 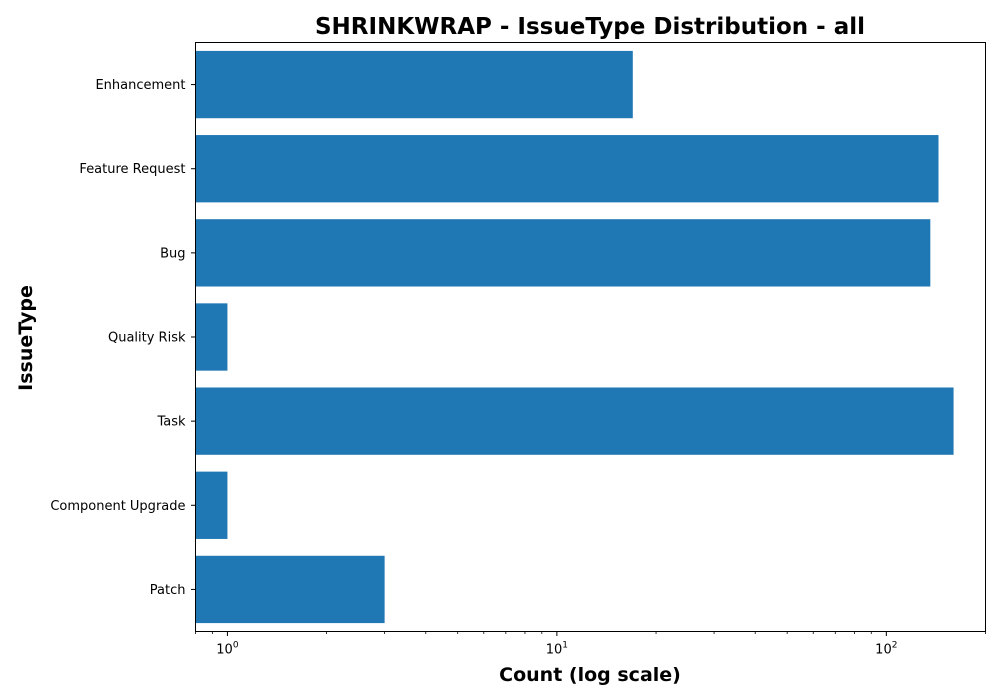 I want to click on x-axis-title: Count (log scale), so click(x=590, y=675).